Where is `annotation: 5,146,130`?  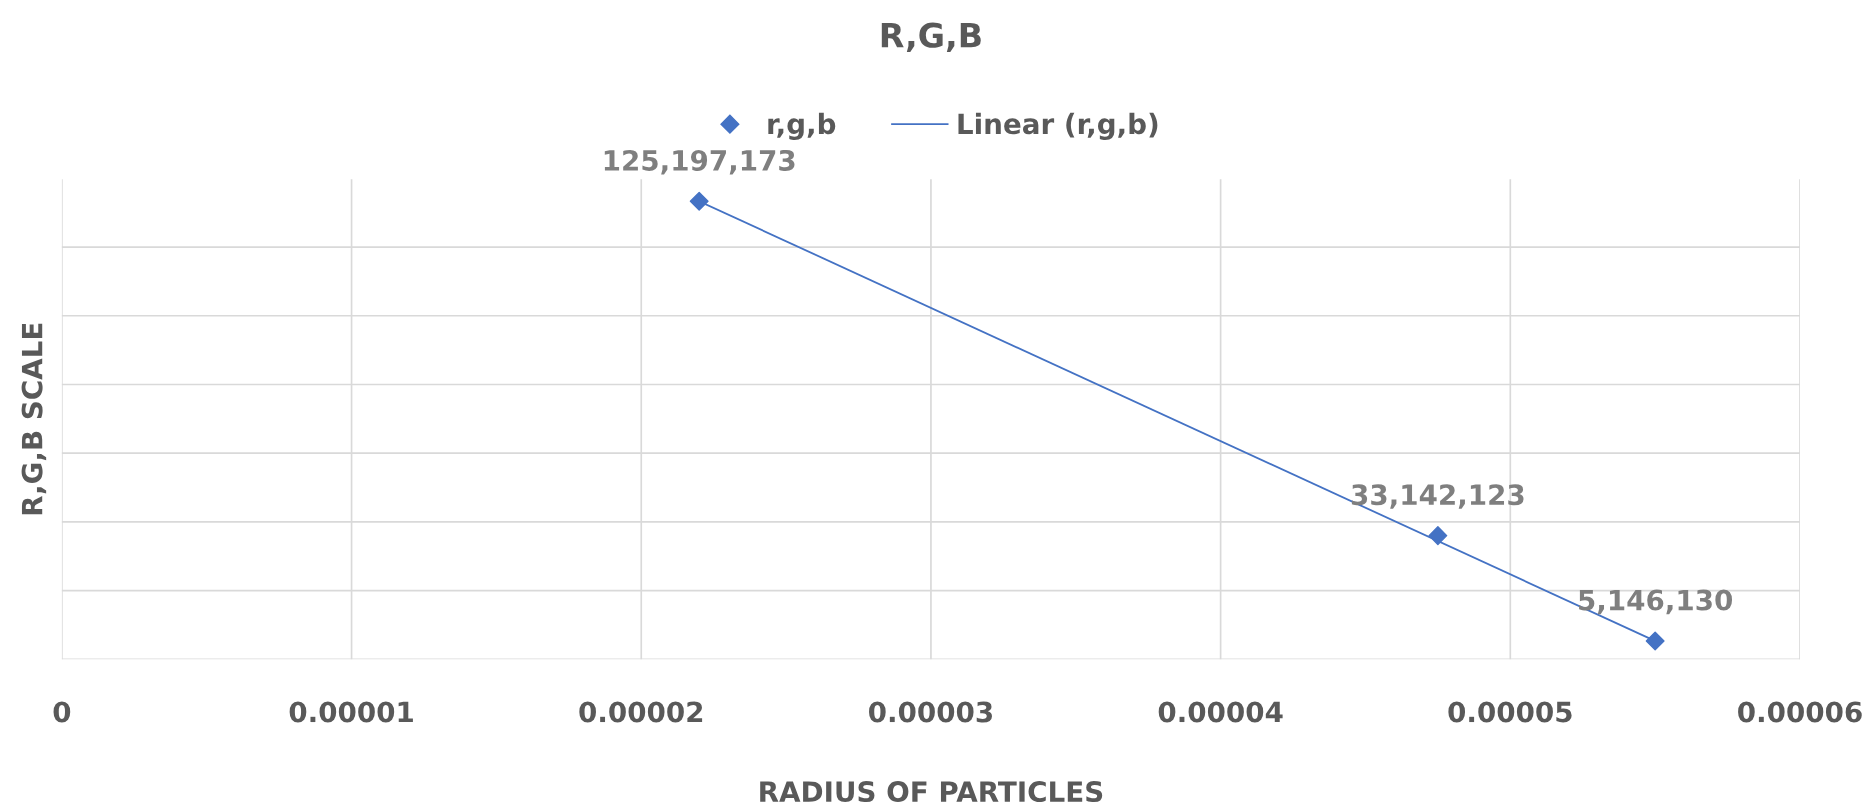 annotation: 5,146,130 is located at coordinates (1656, 602).